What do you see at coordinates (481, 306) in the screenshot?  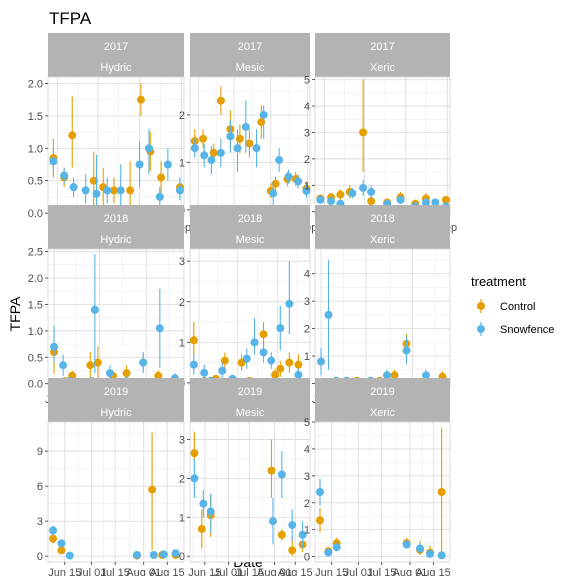 I see `legend-key-control-dot` at bounding box center [481, 306].